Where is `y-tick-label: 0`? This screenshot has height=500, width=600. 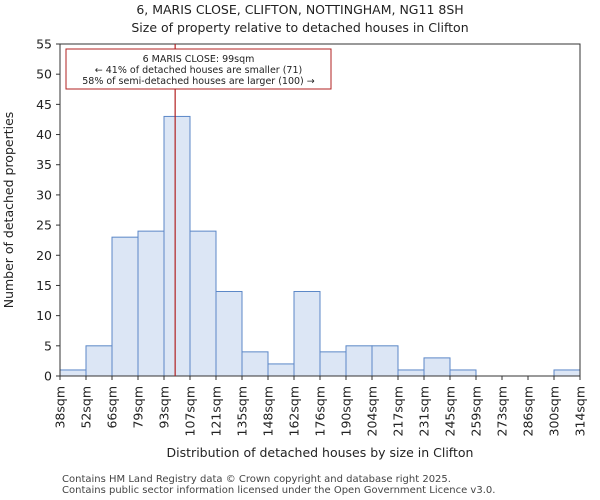
y-tick-label: 0 is located at coordinates (48, 376).